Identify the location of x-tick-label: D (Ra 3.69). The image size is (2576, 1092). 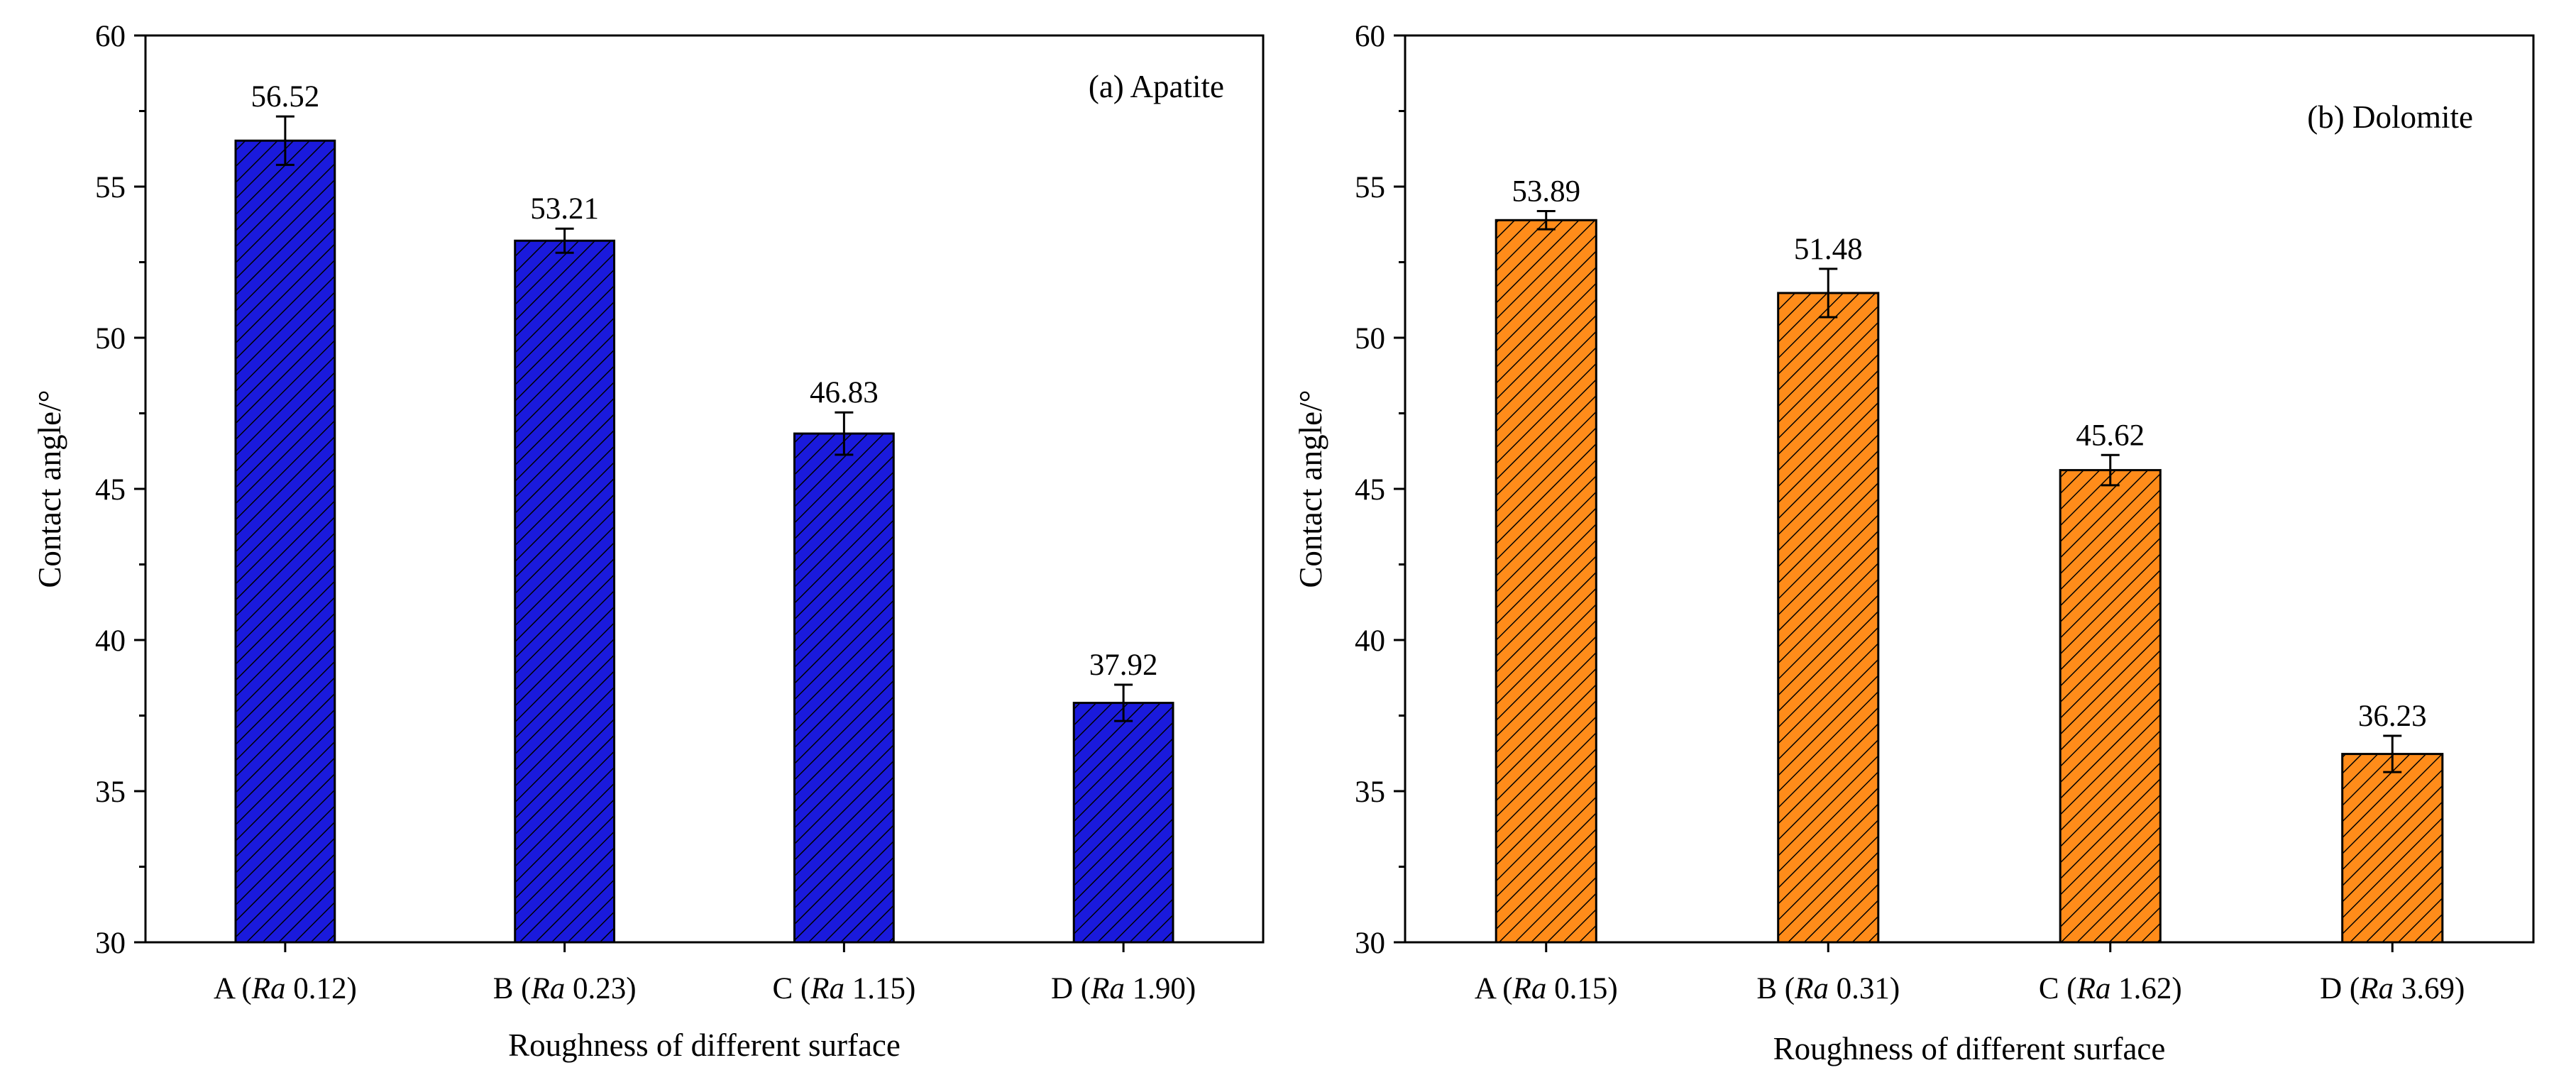
(2392, 988).